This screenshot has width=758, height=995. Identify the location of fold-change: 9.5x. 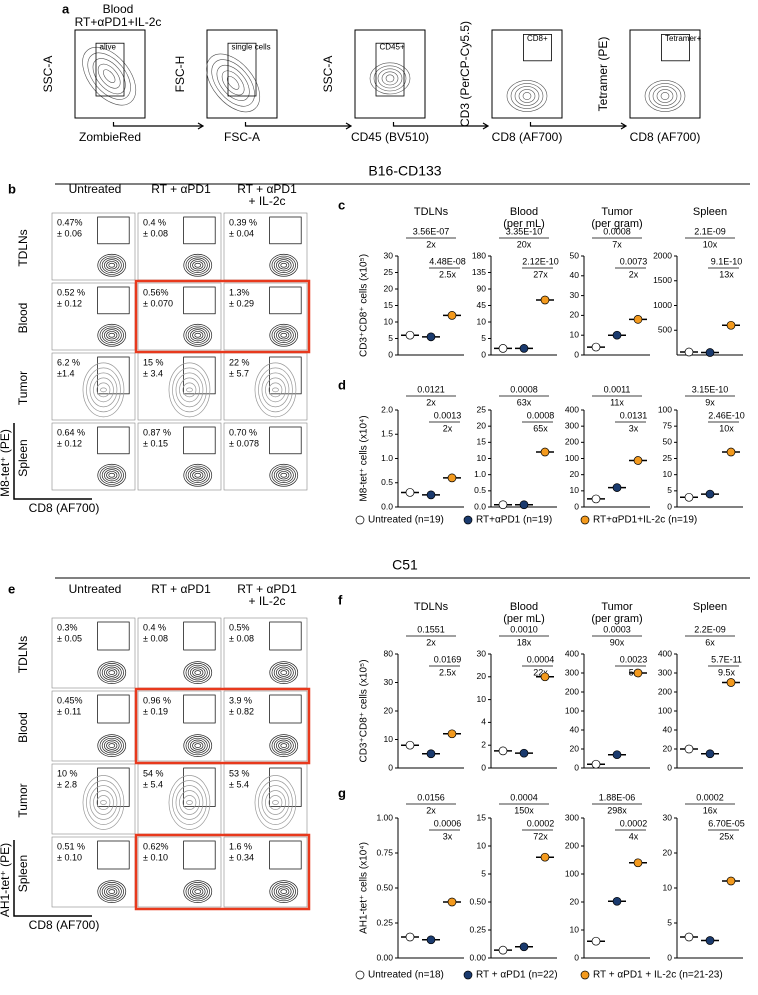
(727, 672).